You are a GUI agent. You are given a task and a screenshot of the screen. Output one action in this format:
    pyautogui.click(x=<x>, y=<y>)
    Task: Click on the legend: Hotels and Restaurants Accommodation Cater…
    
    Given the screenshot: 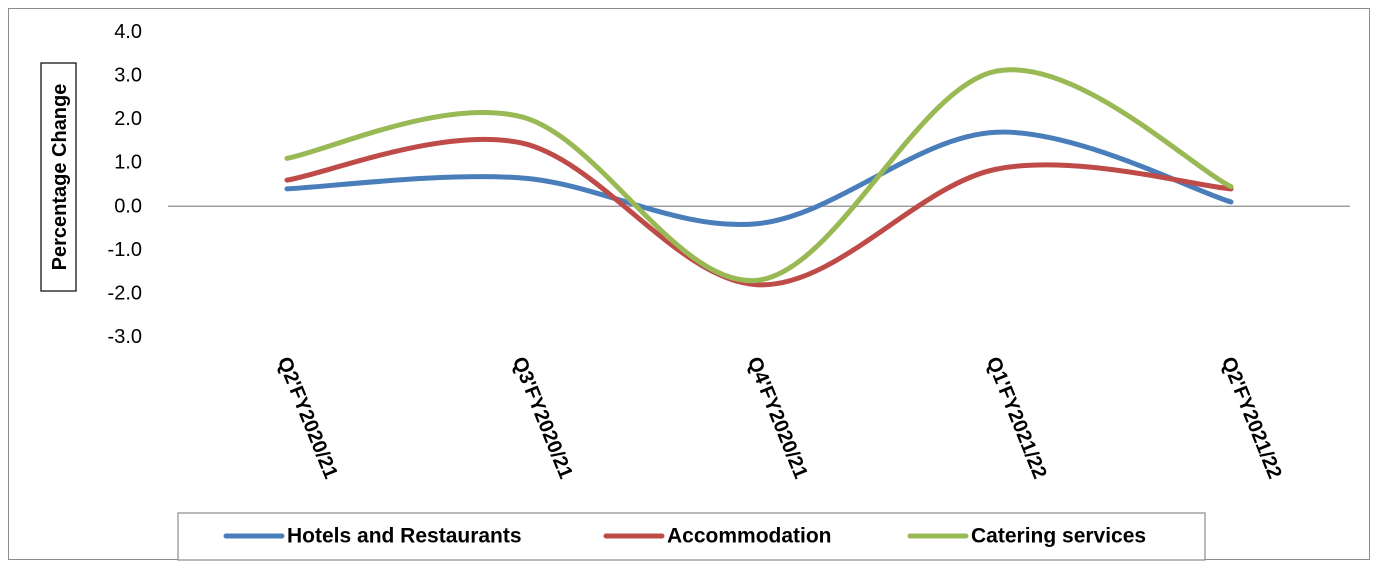 What is the action you would take?
    pyautogui.click(x=691, y=536)
    